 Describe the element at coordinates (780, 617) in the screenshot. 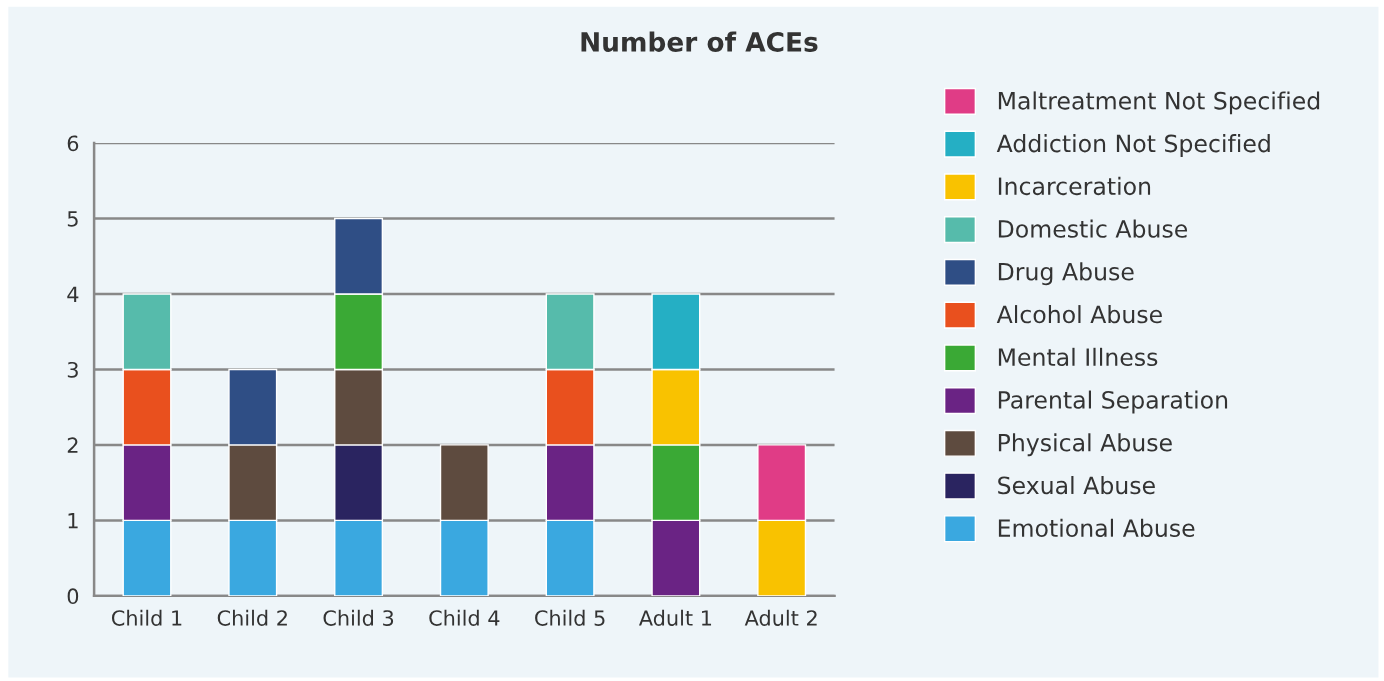

I see `x-tick-label: Adult 2` at that location.